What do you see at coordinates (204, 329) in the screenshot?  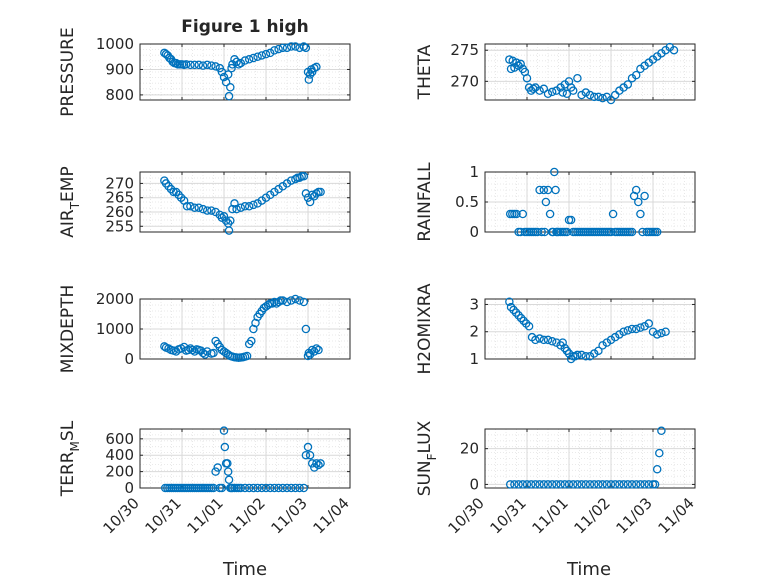 I see `panel-mixdepth: 0 1000 2000 MIXDEPTH` at bounding box center [204, 329].